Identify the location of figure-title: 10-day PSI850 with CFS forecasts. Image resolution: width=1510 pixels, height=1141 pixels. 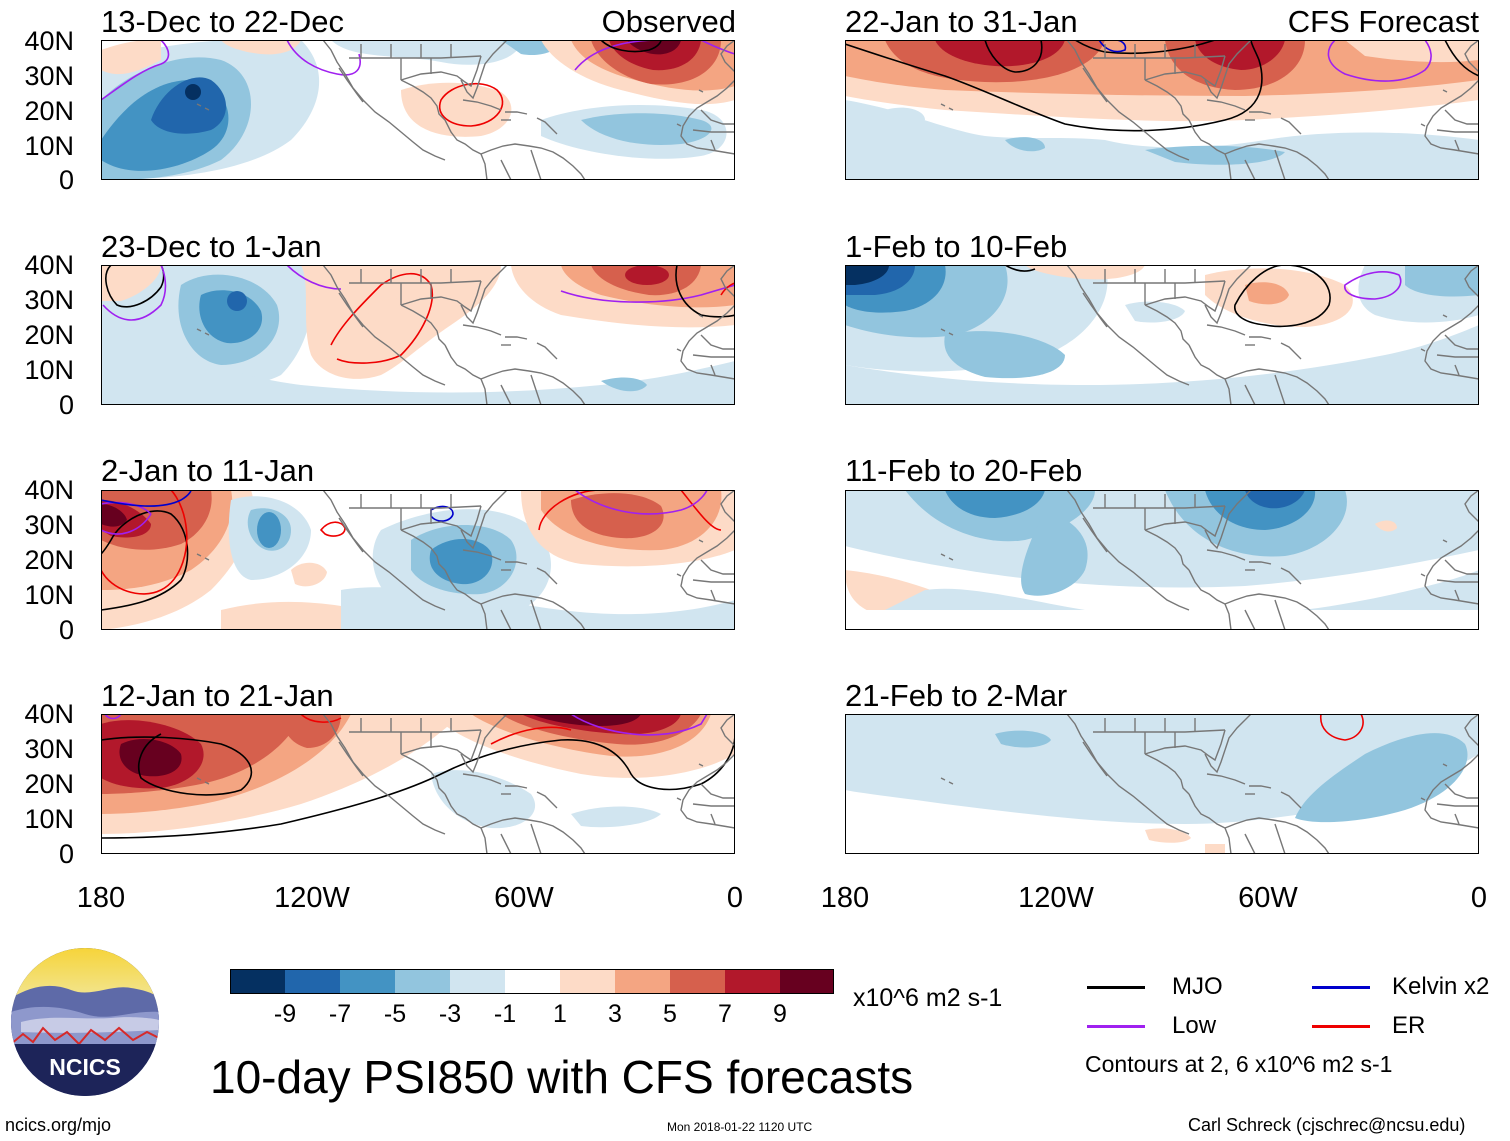
(562, 1077).